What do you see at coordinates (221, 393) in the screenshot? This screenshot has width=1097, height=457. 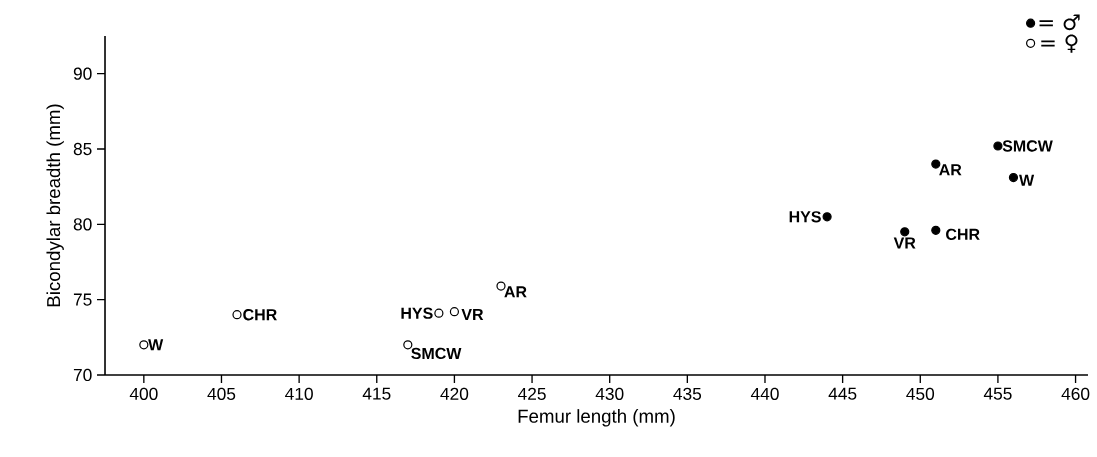 I see `x-tick-label: 405` at bounding box center [221, 393].